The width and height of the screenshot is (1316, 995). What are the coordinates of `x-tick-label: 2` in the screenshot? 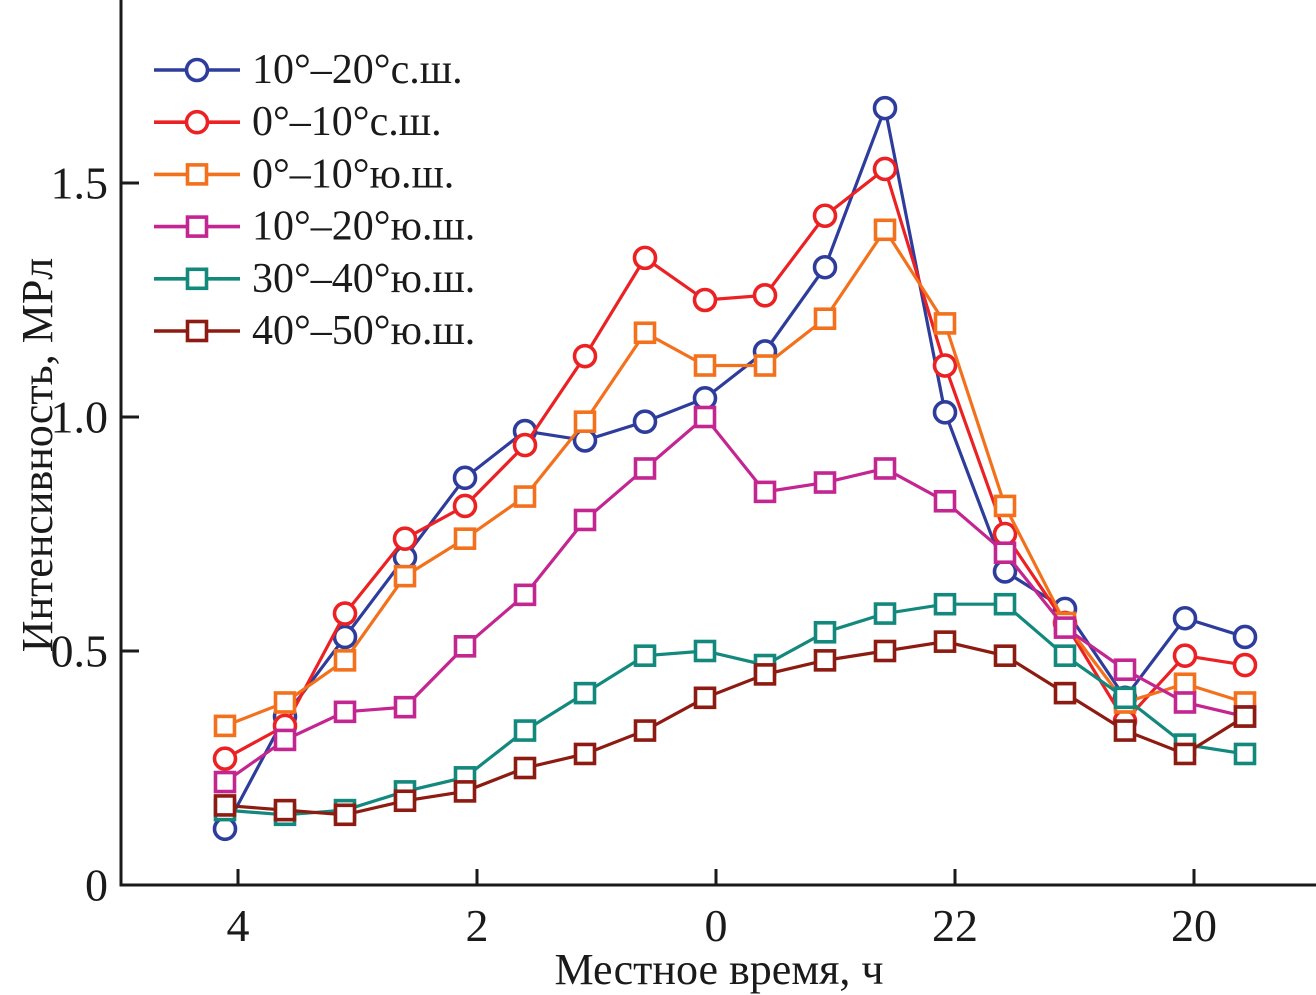 It's located at (477, 925).